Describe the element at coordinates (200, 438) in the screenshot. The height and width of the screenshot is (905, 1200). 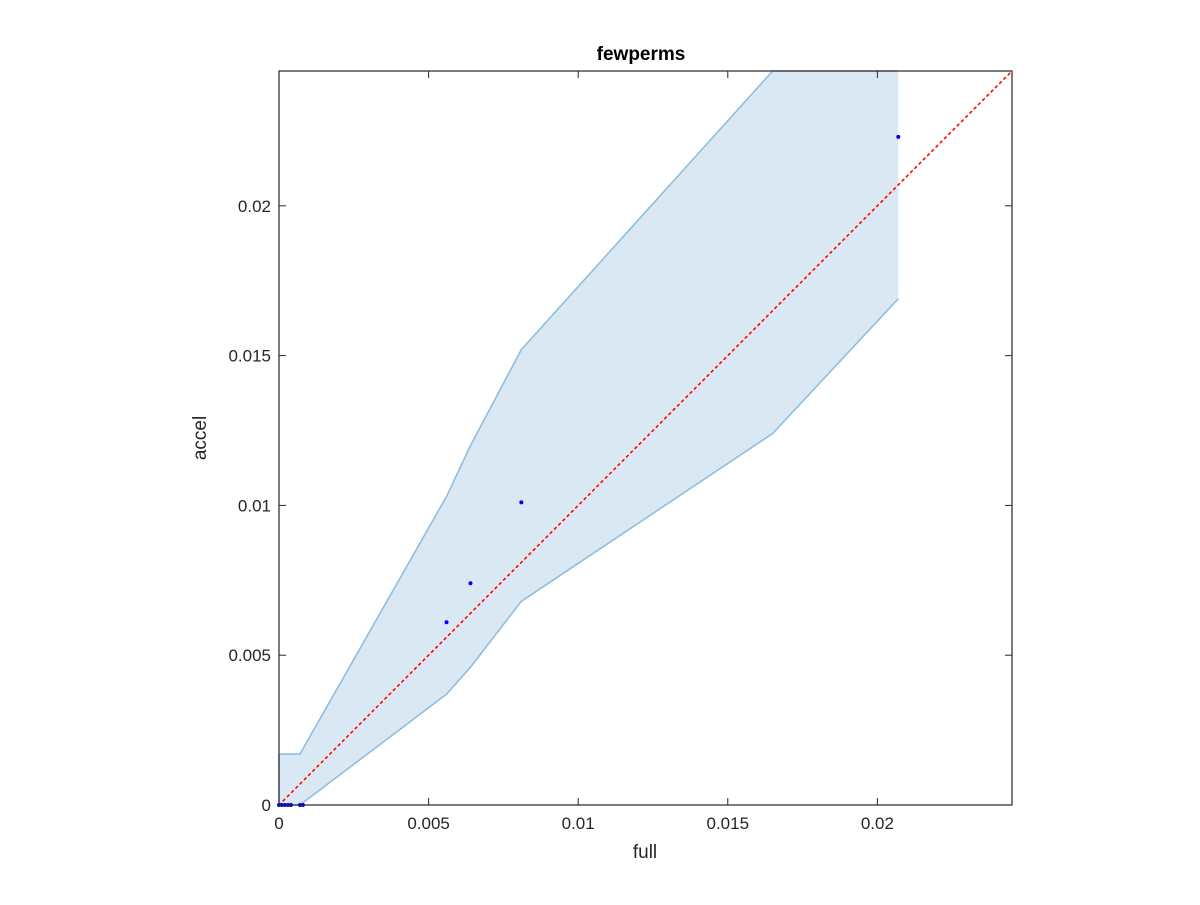
I see `y-axis-label: accel` at that location.